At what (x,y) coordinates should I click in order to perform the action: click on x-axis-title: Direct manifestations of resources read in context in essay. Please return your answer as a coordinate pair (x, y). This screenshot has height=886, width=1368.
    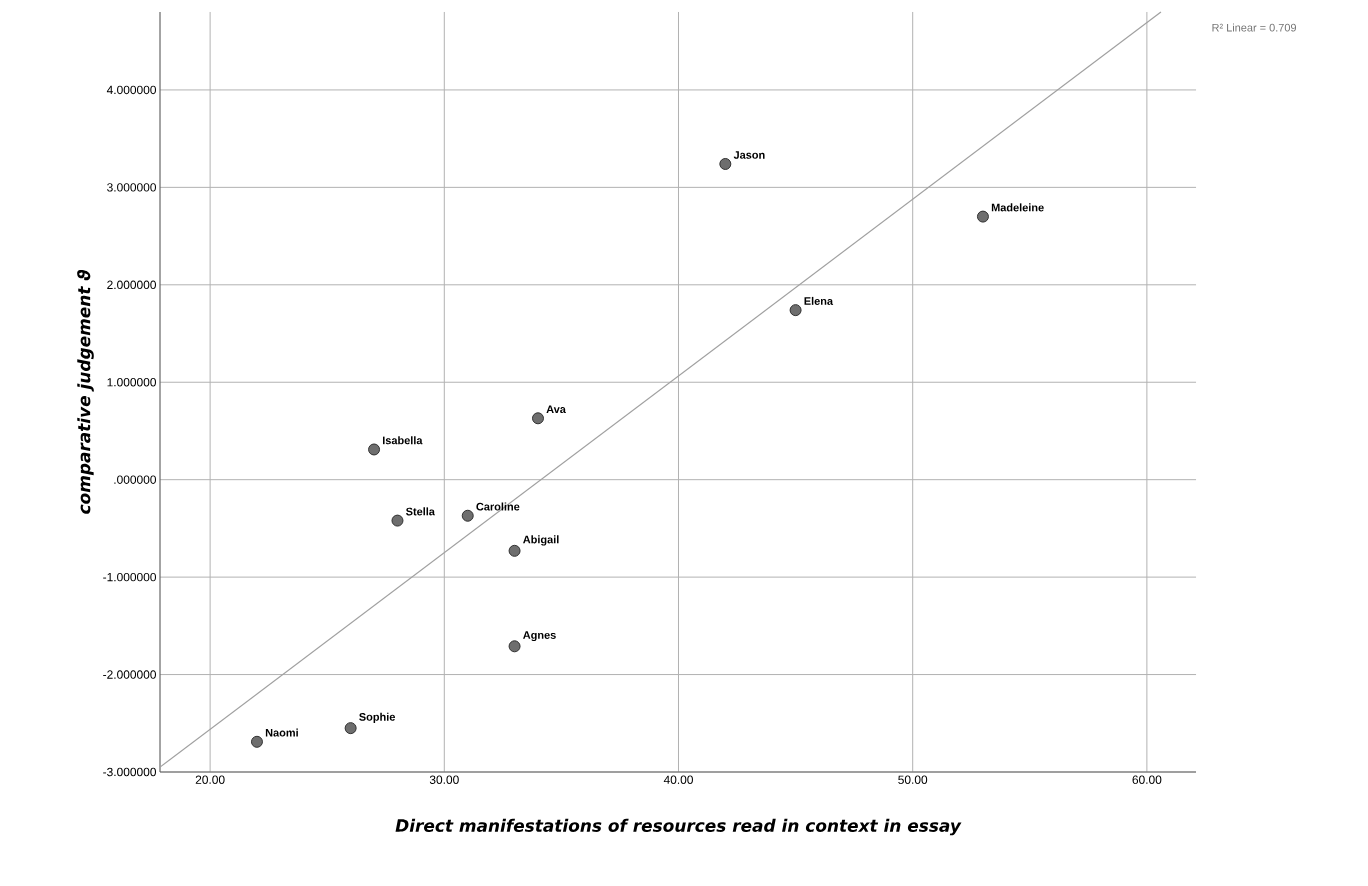
    Looking at the image, I should click on (678, 827).